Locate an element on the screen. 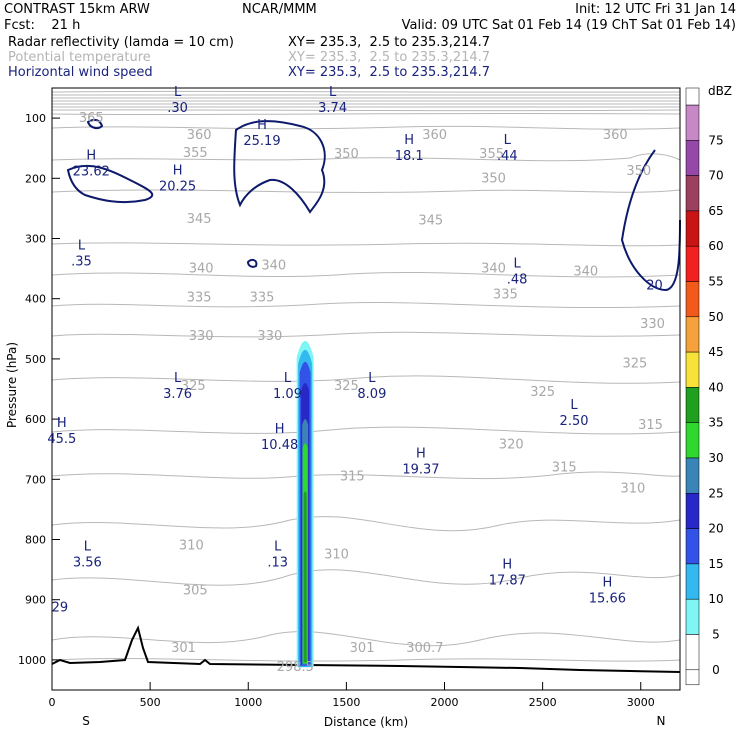 The image size is (740, 740). y-tick-label: 300 is located at coordinates (35, 239).